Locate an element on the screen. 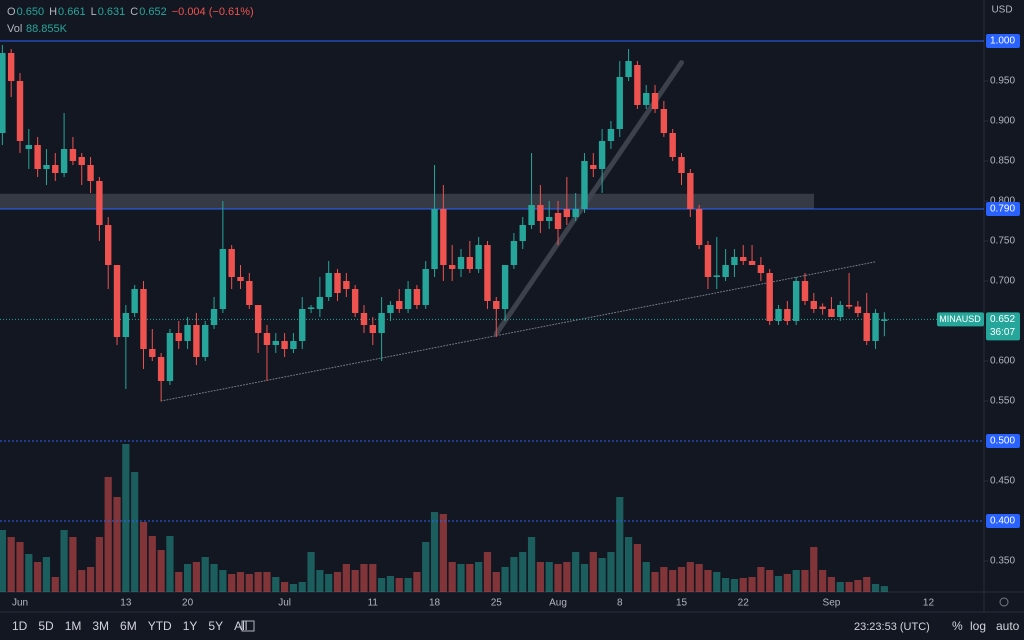 The width and height of the screenshot is (1024, 640). timeframe-button: 3M is located at coordinates (100, 626).